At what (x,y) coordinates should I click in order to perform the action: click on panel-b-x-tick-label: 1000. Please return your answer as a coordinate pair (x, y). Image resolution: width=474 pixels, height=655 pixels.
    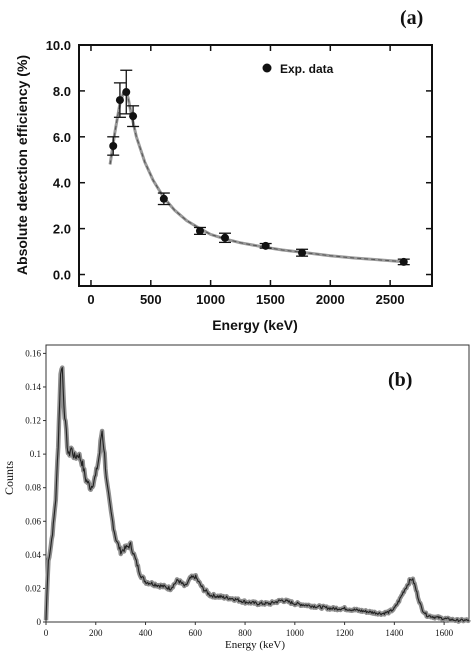
    Looking at the image, I should click on (295, 633).